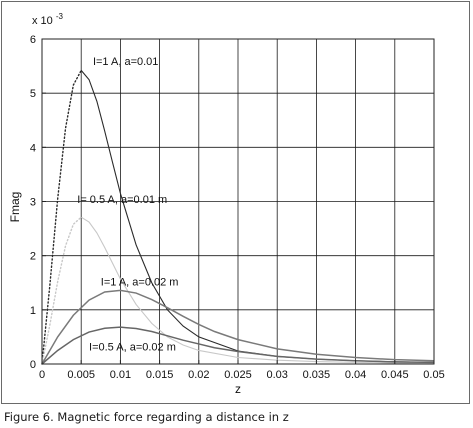  Describe the element at coordinates (33, 365) in the screenshot. I see `y-tick-label: 0` at that location.